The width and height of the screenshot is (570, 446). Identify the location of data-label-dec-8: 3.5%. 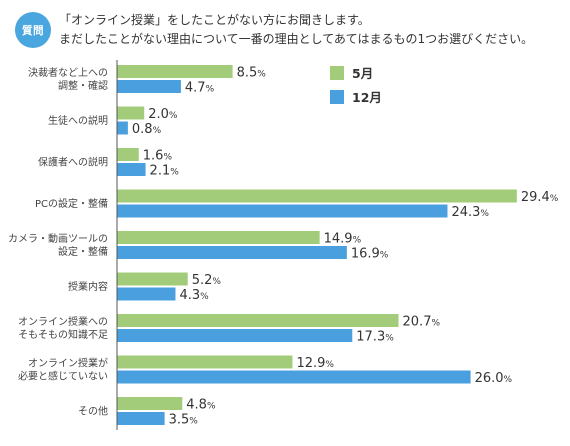
(184, 420).